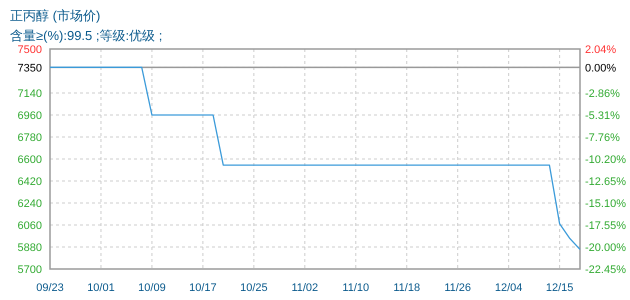 This screenshot has width=630, height=300. I want to click on x-tick-label: 10/01, so click(101, 288).